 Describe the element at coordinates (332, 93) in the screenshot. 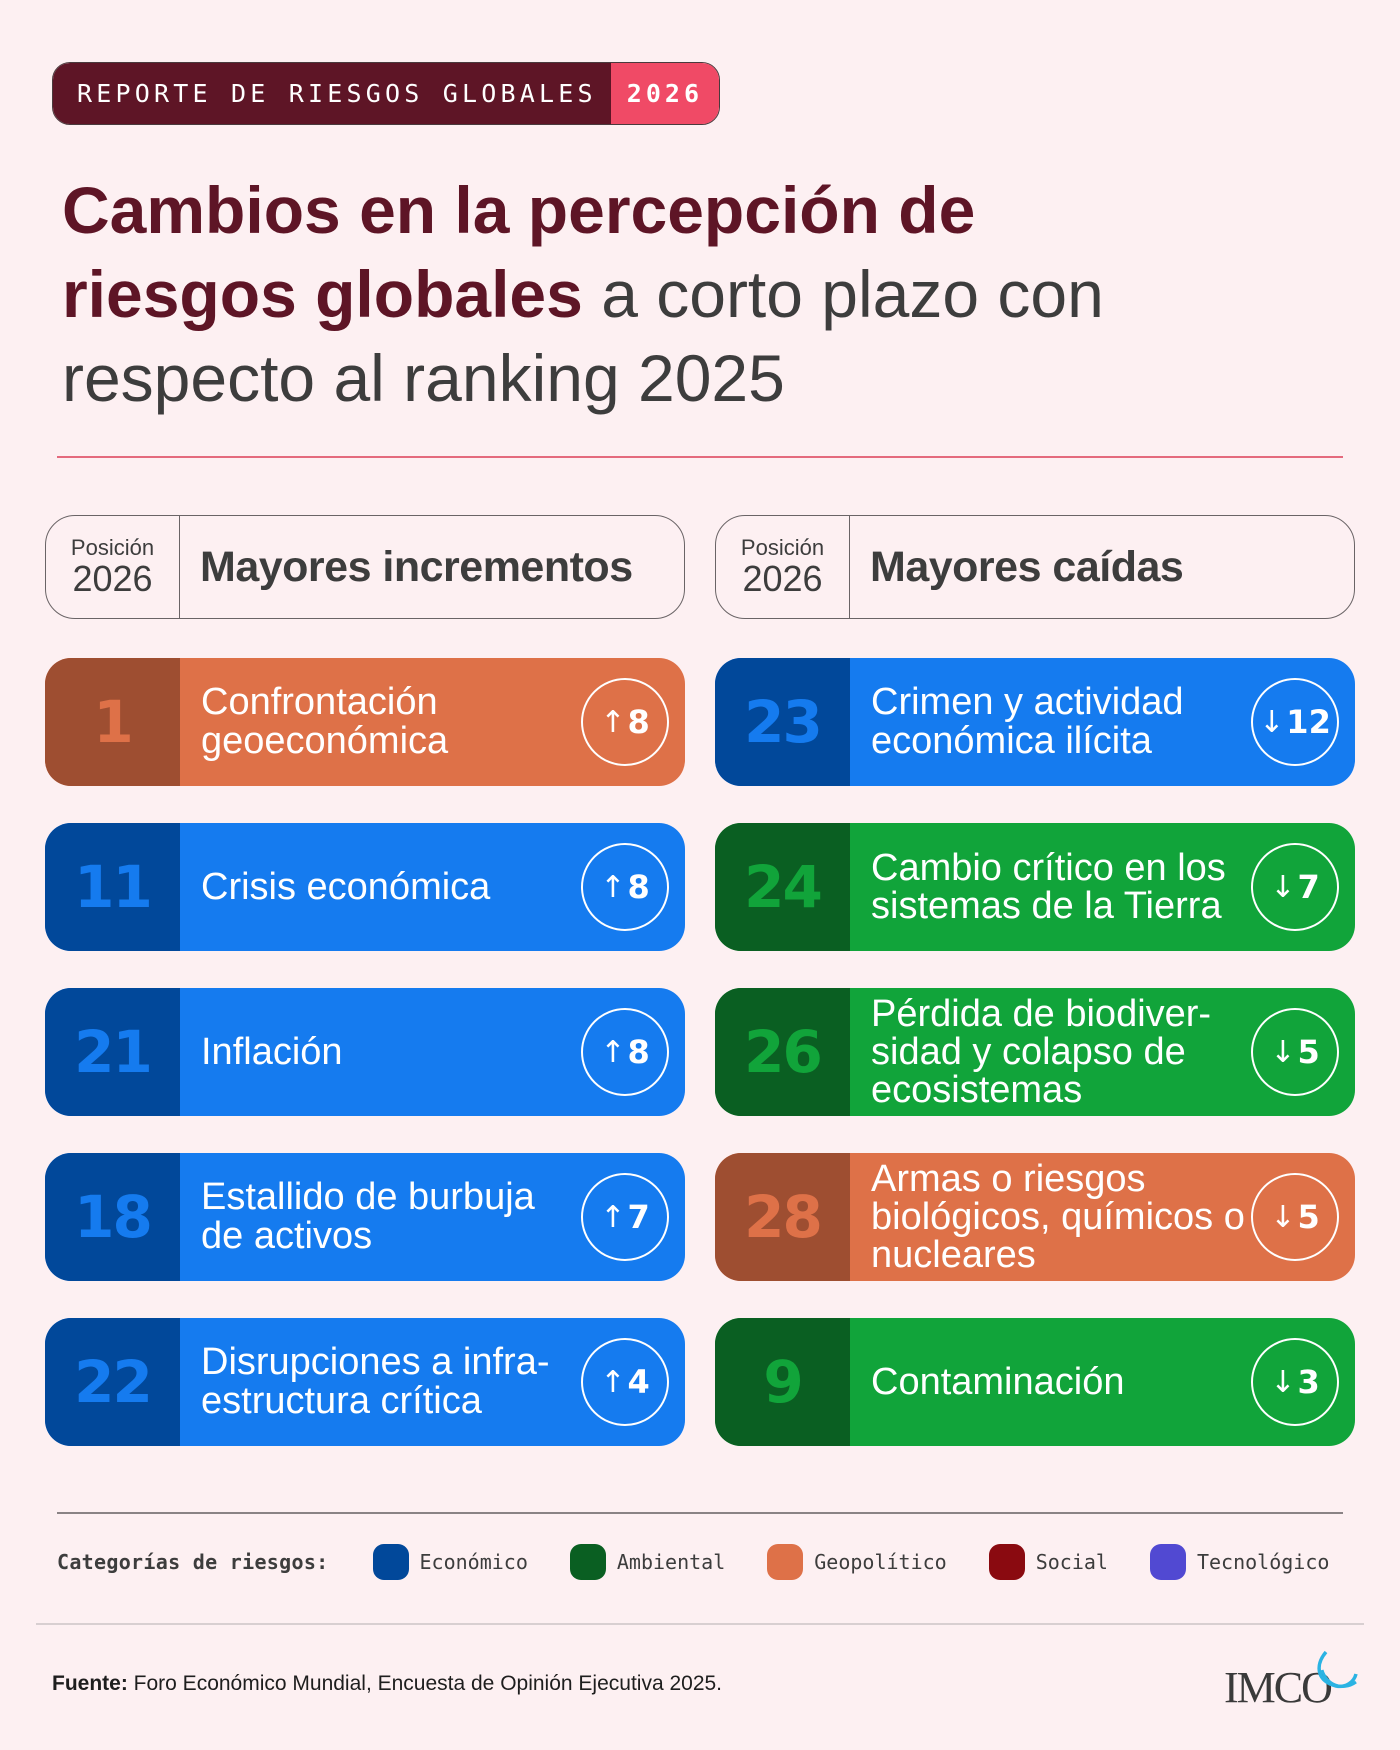

I see `banner-title: REPORTE DE RIESGOS GLOBALES` at that location.